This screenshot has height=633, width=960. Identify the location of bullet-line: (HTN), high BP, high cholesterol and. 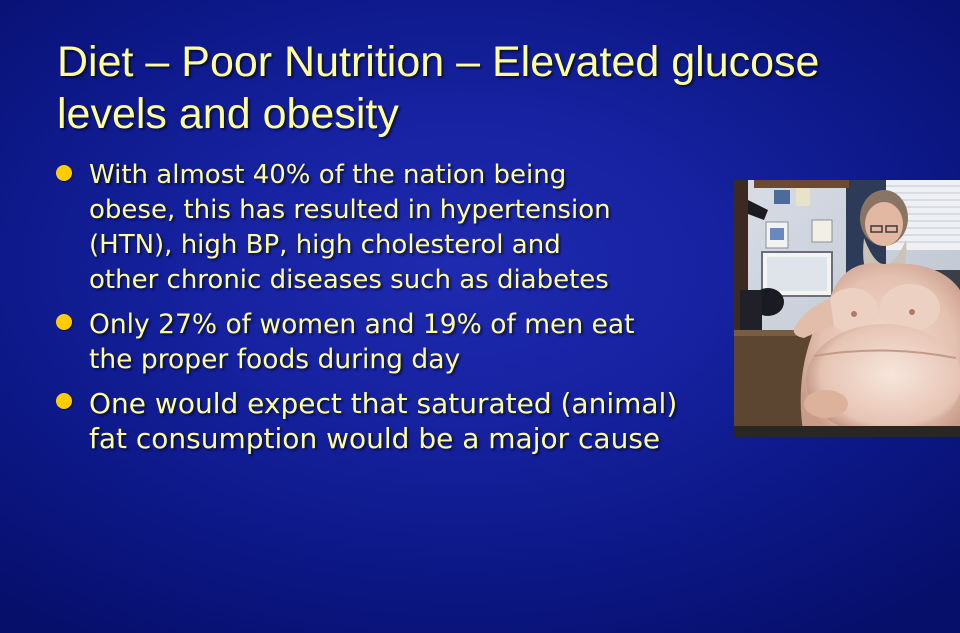
(325, 245).